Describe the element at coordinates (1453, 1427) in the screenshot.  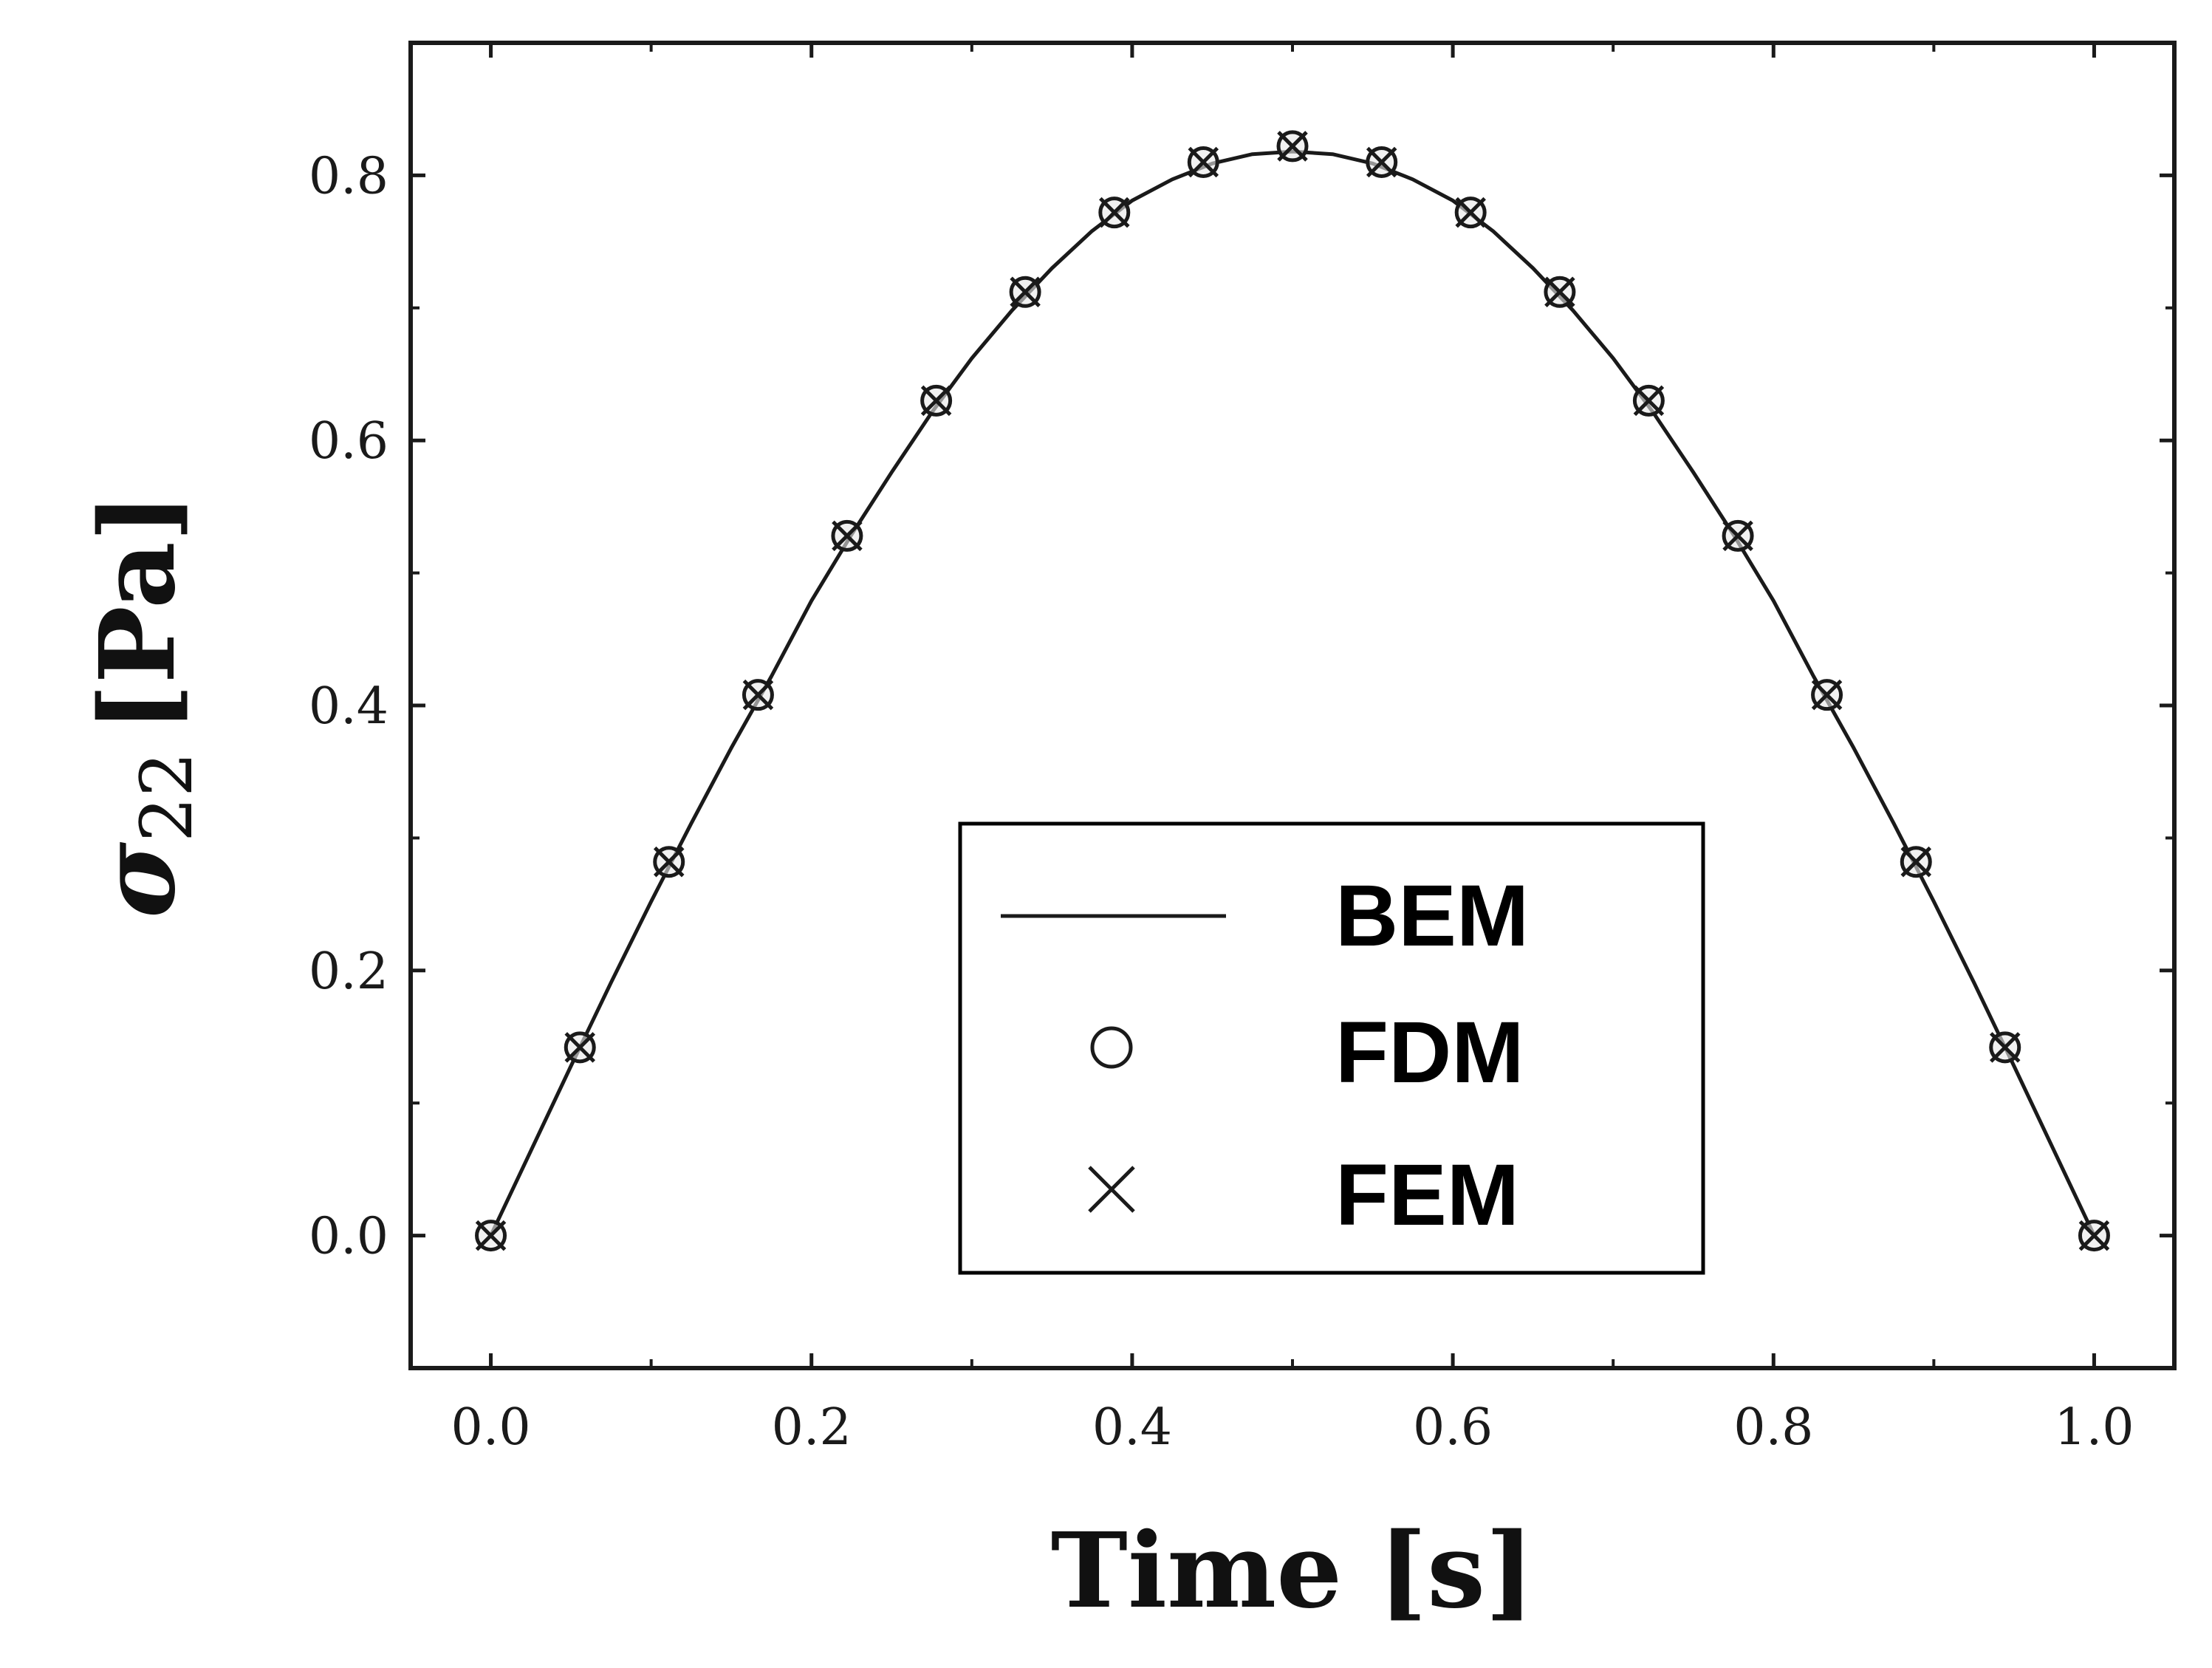
I see `x-tick-label-3: 0.6` at that location.